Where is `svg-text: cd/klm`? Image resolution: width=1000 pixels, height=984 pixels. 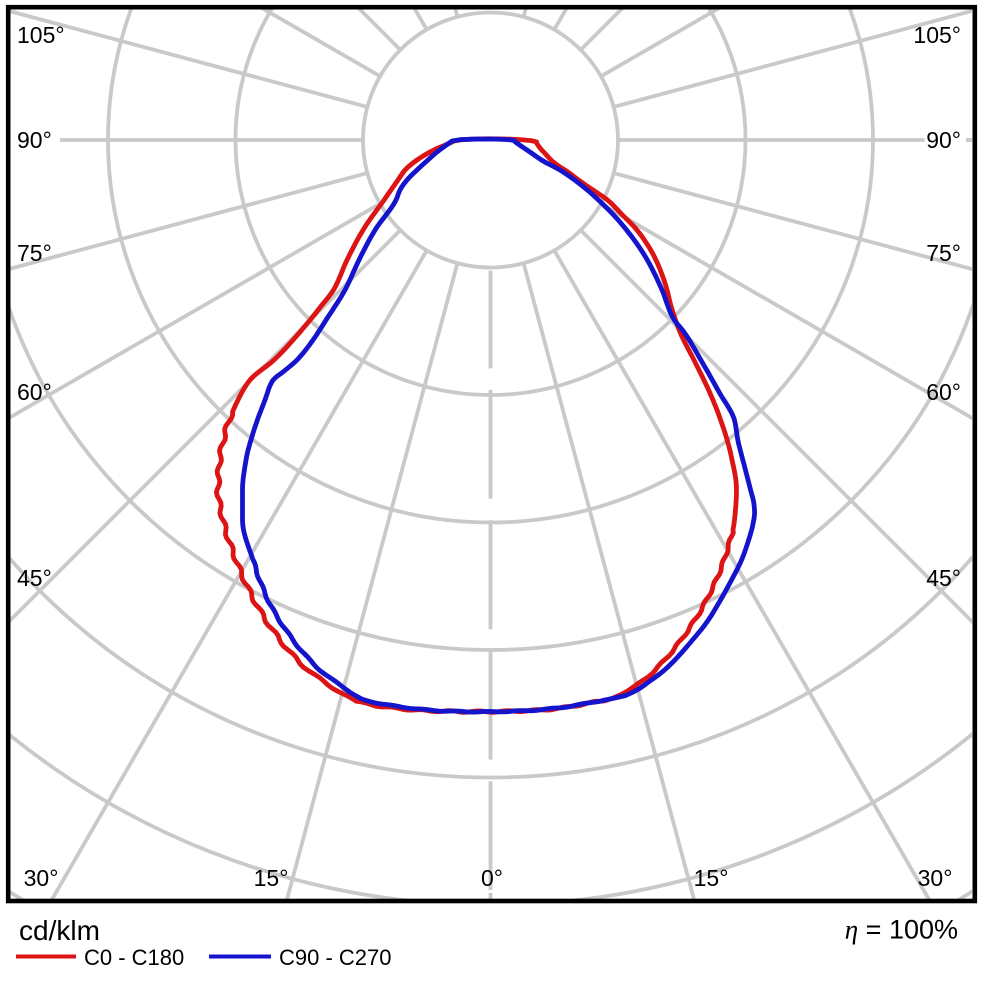 svg-text: cd/klm is located at coordinates (59, 930).